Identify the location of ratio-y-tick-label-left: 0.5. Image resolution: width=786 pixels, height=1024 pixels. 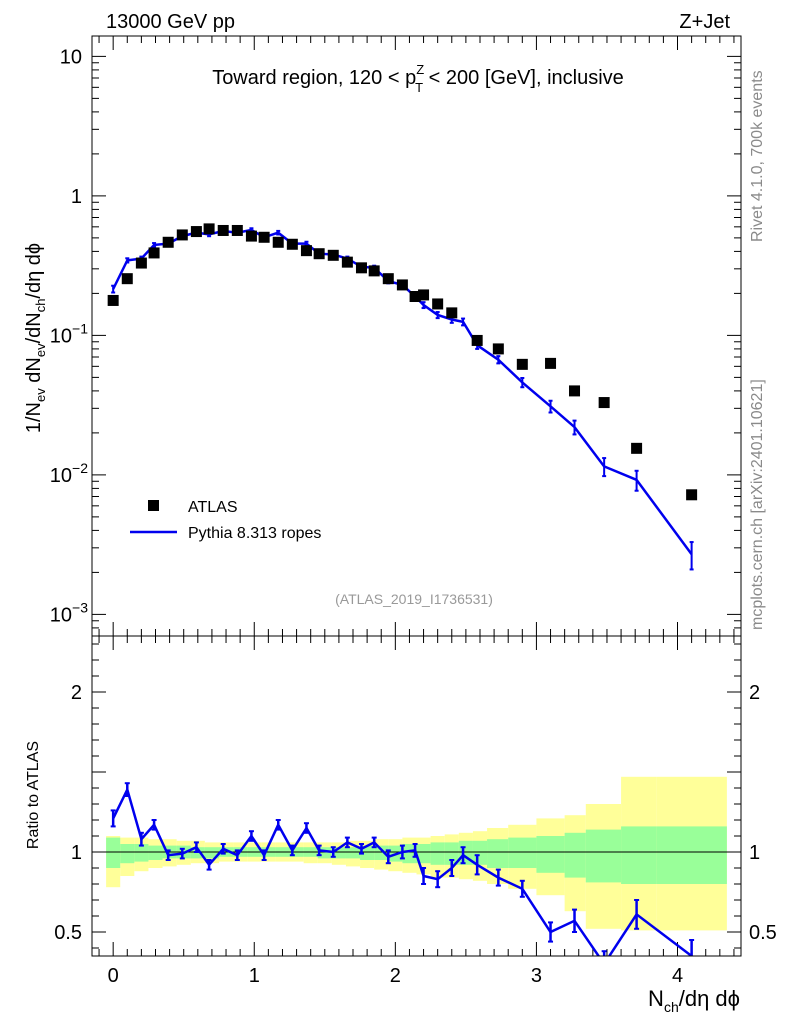
(68, 933).